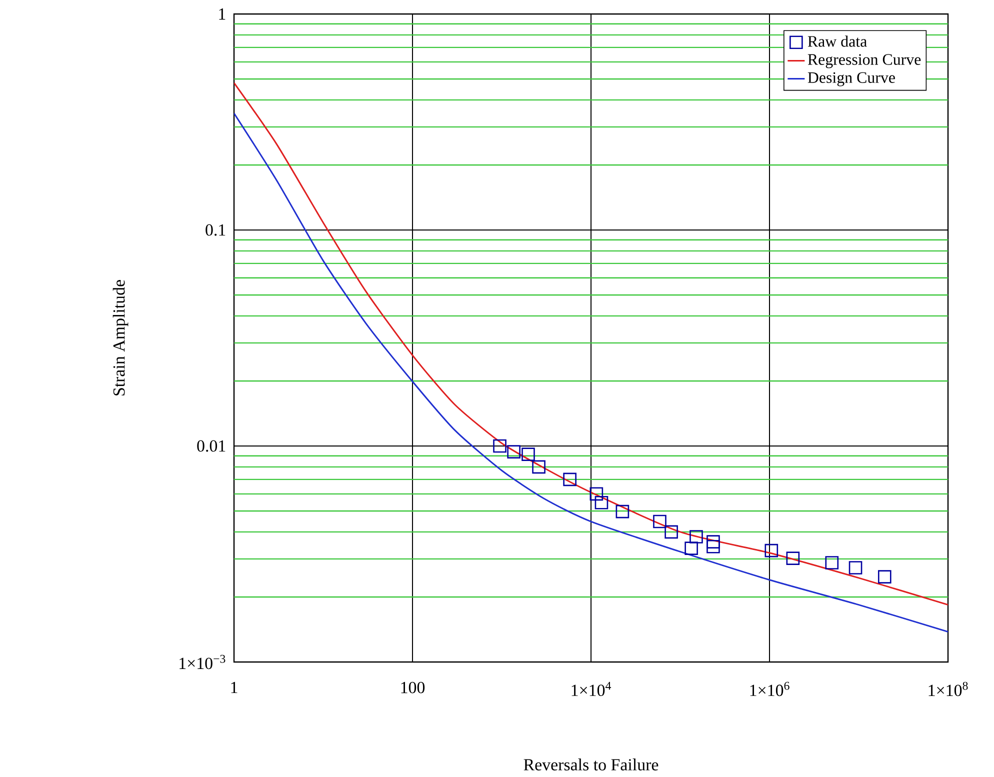 This screenshot has height=777, width=994. What do you see at coordinates (948, 689) in the screenshot?
I see `x-tick-label: 1×10$^{8}$` at bounding box center [948, 689].